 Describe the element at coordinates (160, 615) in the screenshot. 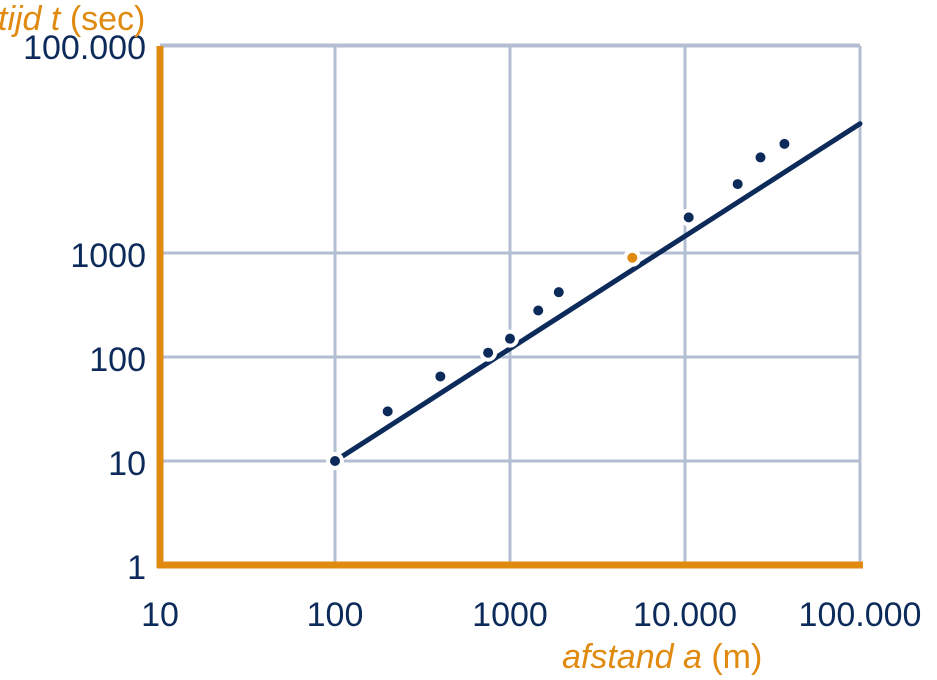

I see `x-tick-label: 10` at that location.